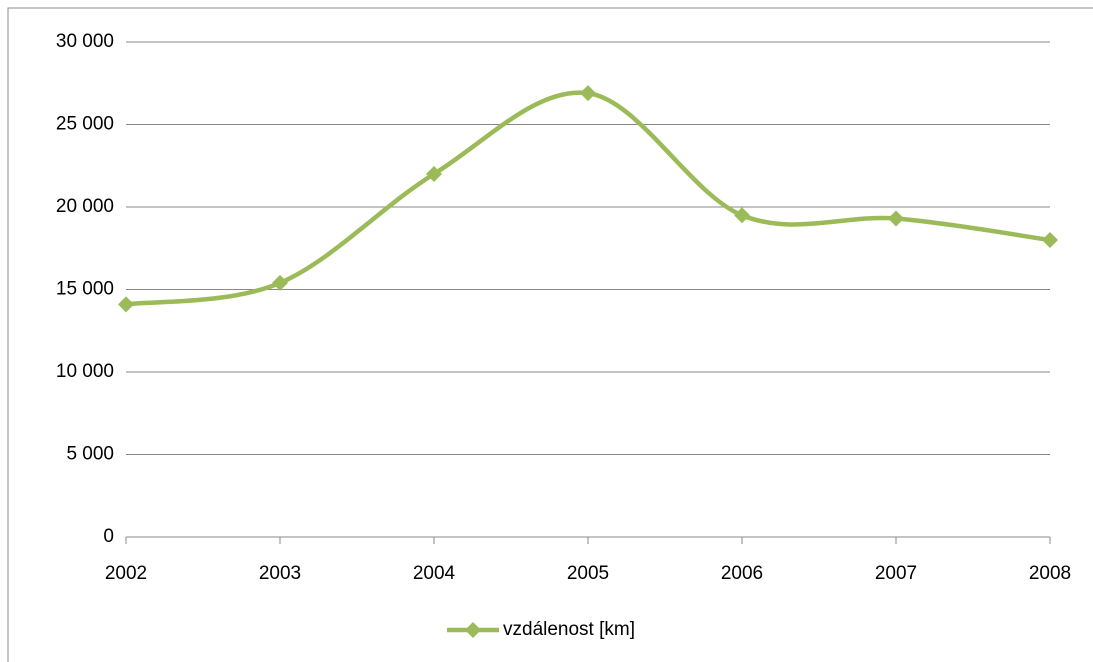 The height and width of the screenshot is (662, 1093). What do you see at coordinates (896, 573) in the screenshot?
I see `x-tick-label: 2007` at bounding box center [896, 573].